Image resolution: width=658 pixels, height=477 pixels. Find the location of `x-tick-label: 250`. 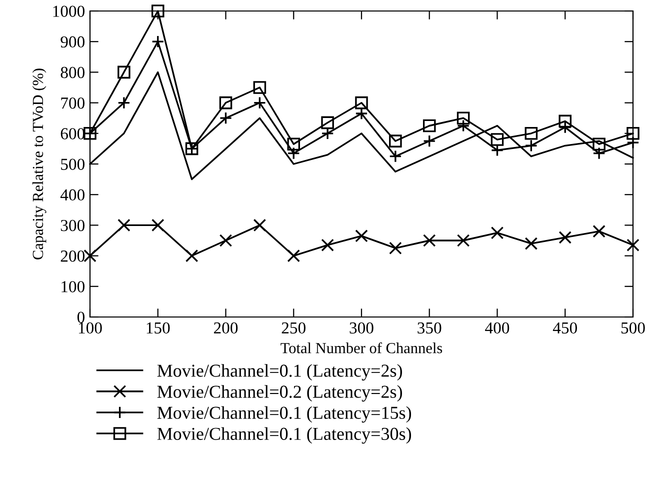

x-tick-label: 250 is located at coordinates (294, 328).